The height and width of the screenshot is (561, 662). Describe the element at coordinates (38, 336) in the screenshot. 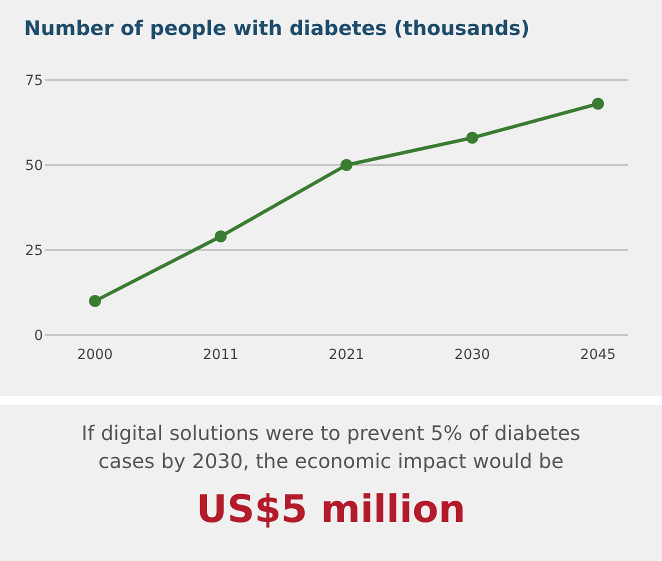

I see `y-tick-label: 0` at that location.